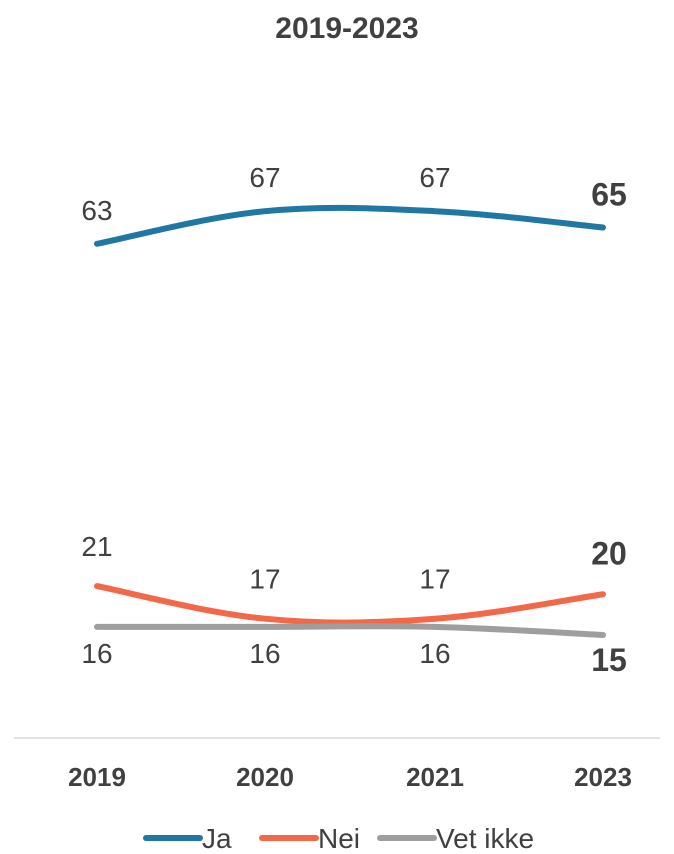  I want to click on legend-label-nei: Nei, so click(339, 838).